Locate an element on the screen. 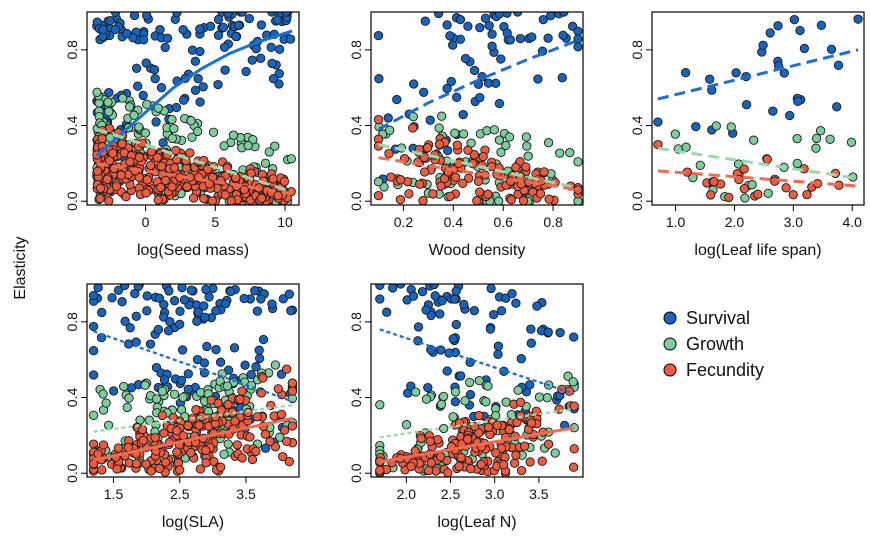 The image size is (870, 544). legend: Survival Growth Fecundity is located at coordinates (713, 344).